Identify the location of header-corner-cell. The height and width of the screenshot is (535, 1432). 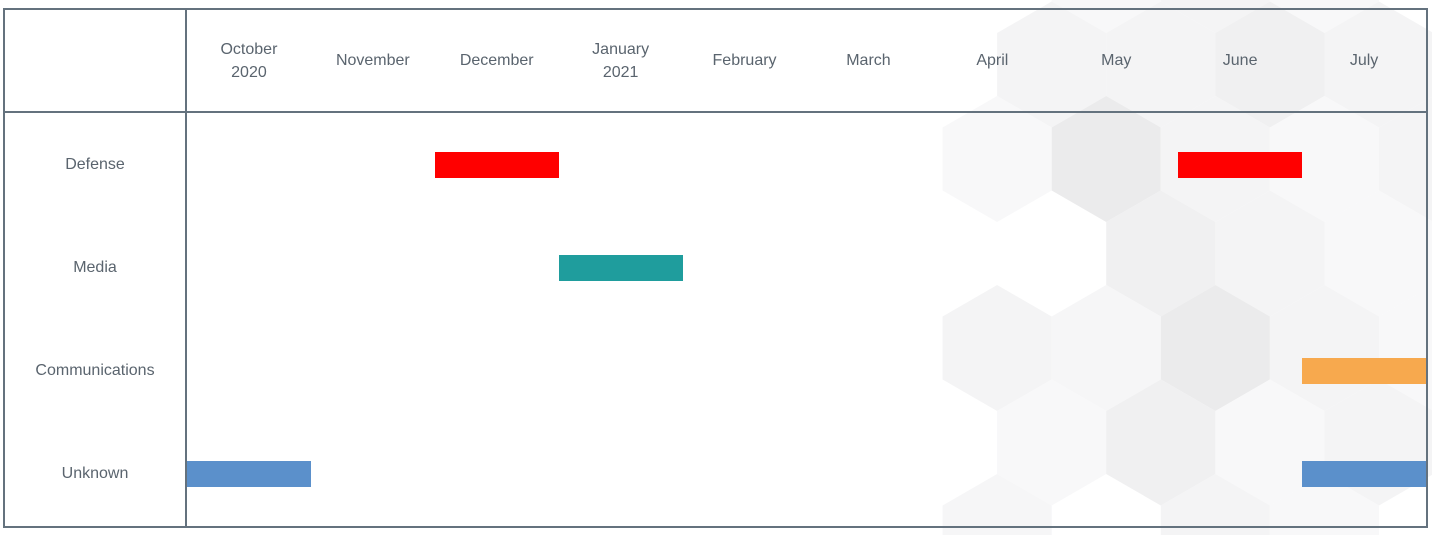
(96, 61).